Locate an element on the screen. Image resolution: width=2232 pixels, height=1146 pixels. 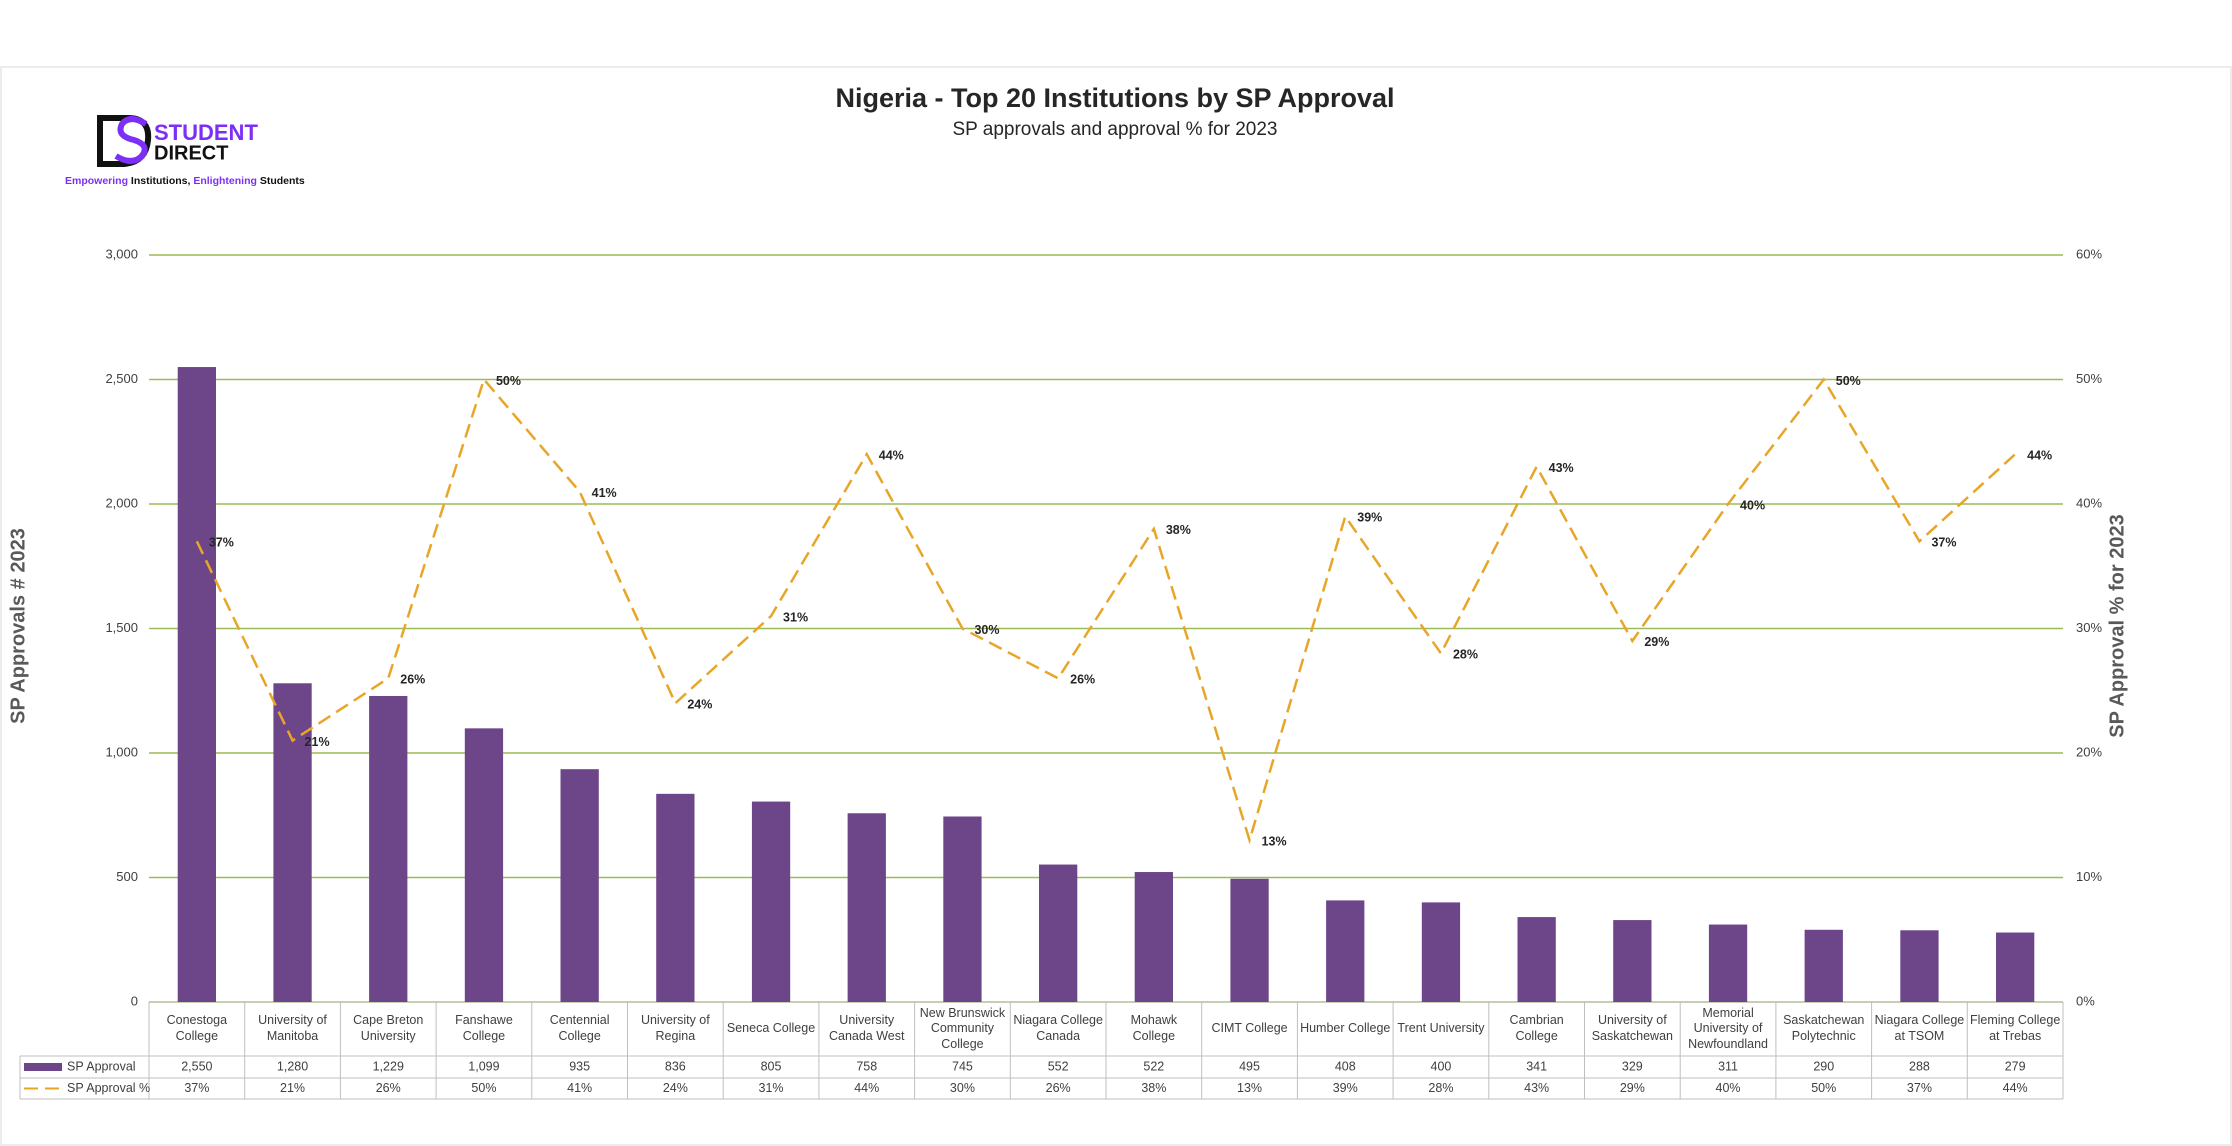
category-cell: Centennial College is located at coordinates (579, 1028).